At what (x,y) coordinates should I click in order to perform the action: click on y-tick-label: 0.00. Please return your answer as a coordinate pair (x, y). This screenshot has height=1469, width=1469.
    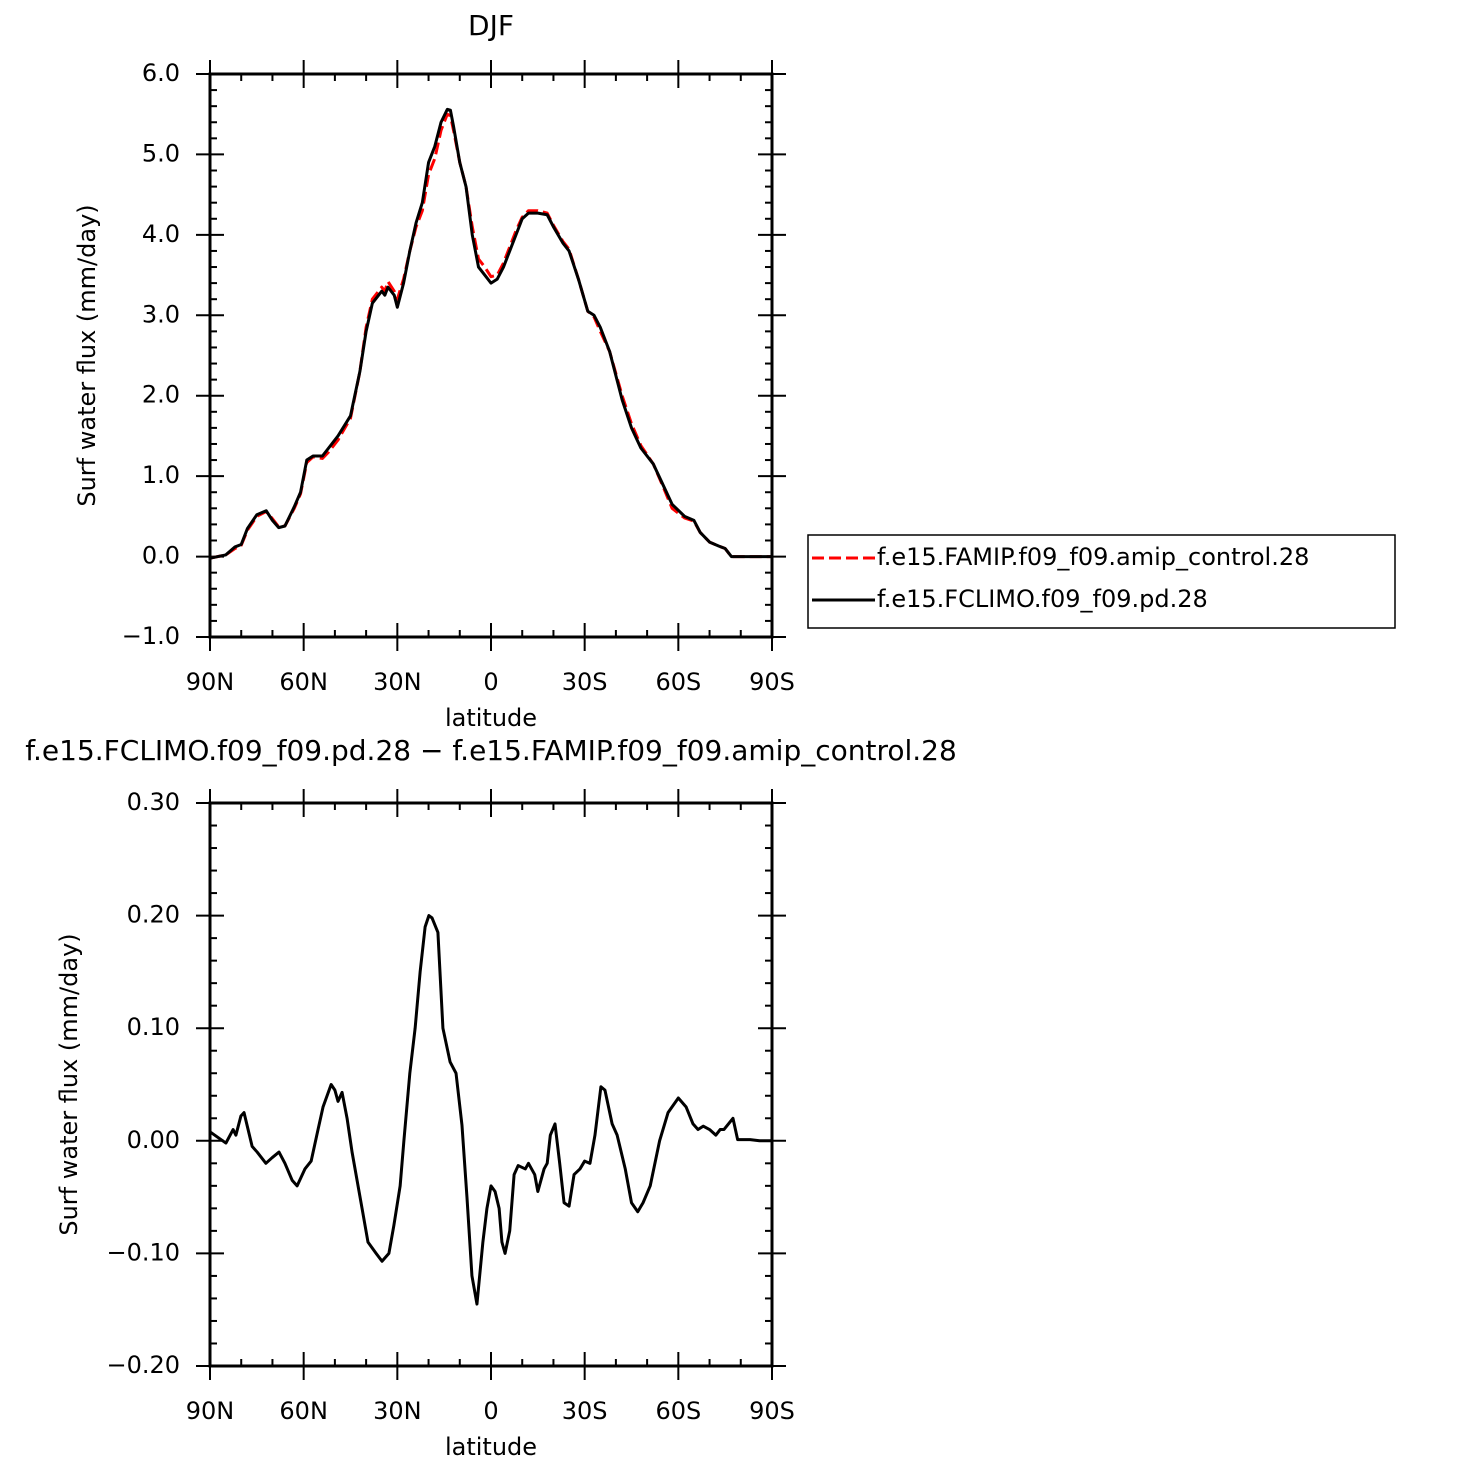
    Looking at the image, I should click on (153, 1140).